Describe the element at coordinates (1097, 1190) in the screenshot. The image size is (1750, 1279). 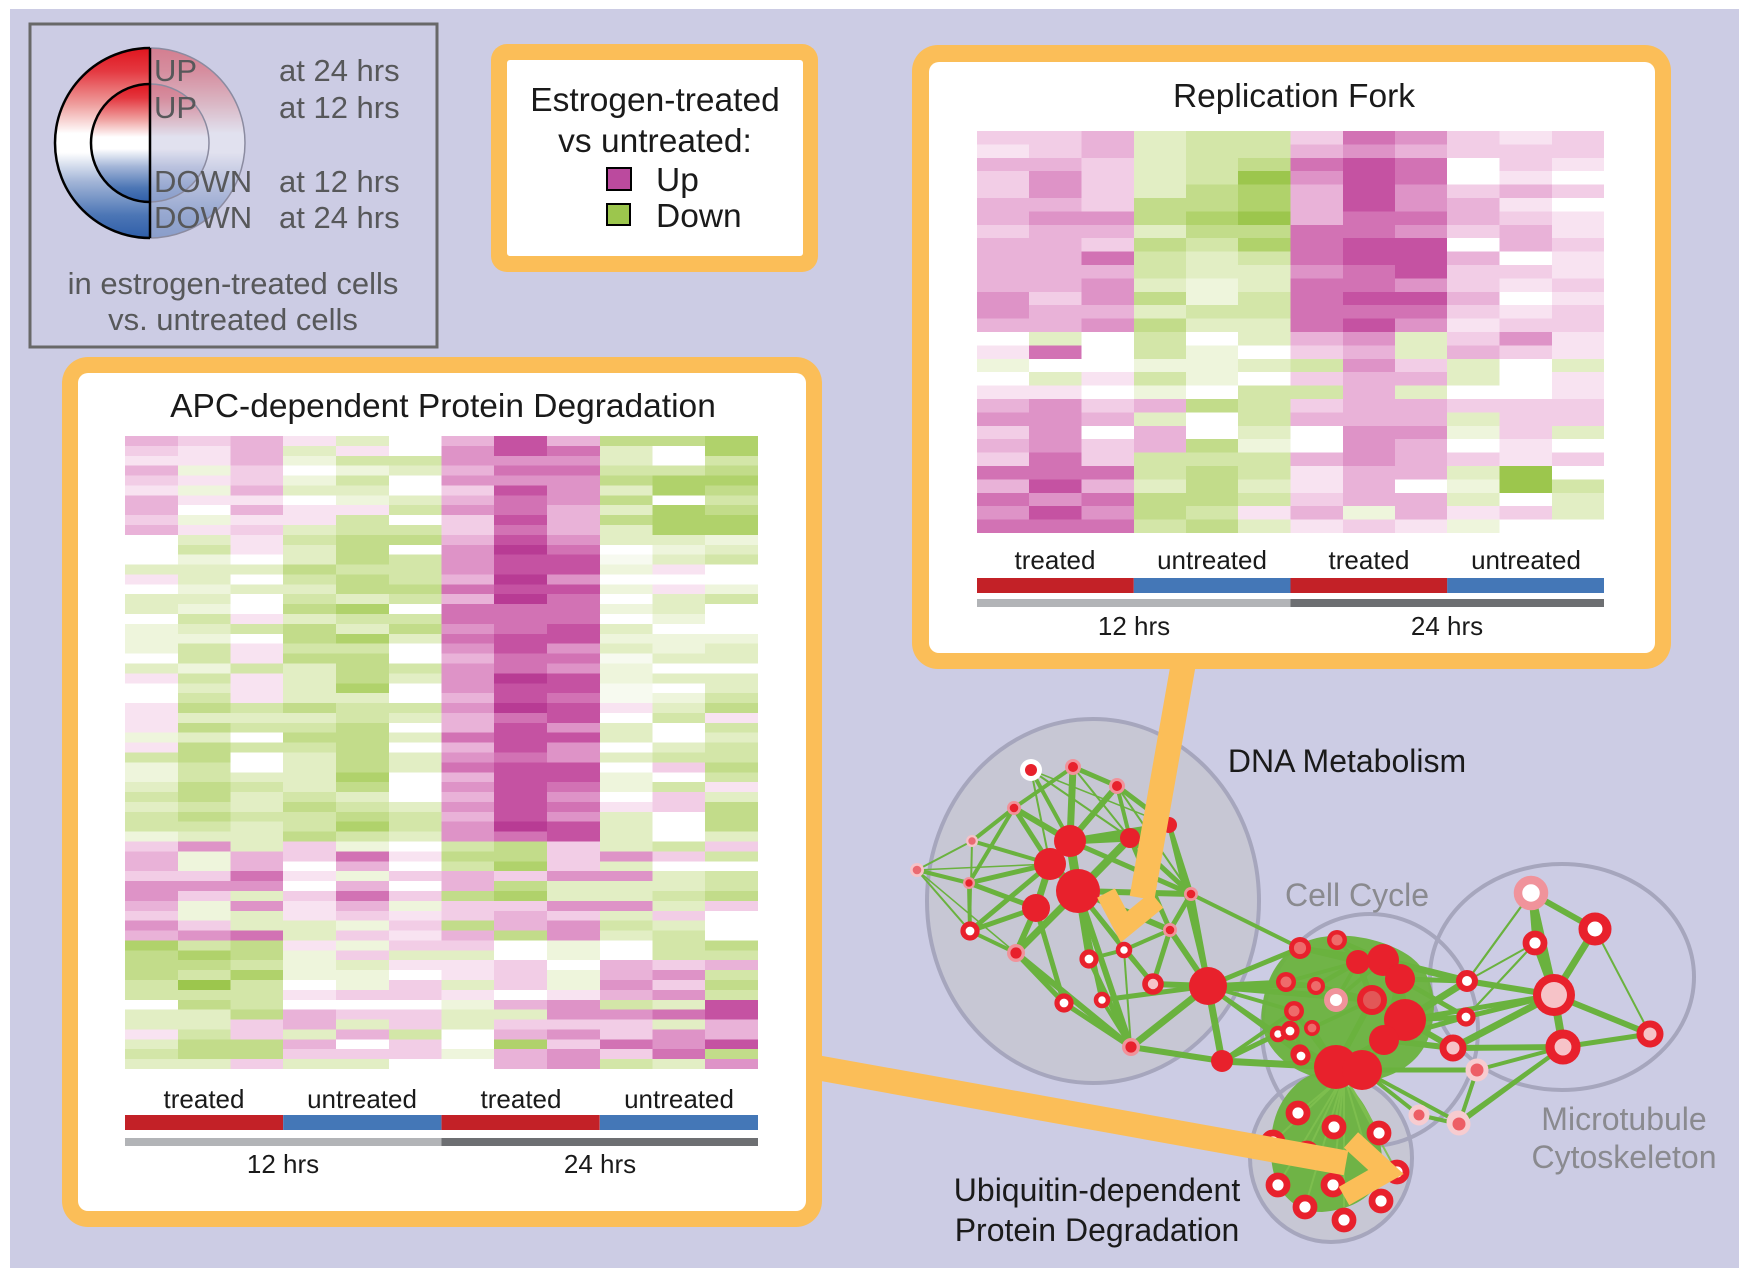
I see `svg-text: Ubiquitin-dependent` at that location.